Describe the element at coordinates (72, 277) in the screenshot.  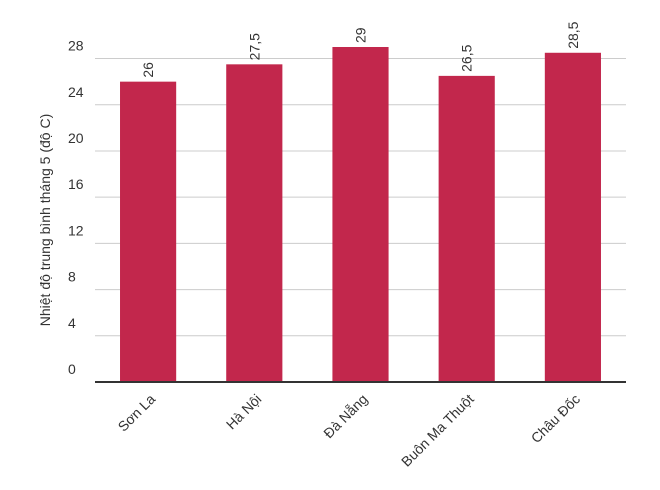
I see `y-tick-label: 8` at that location.